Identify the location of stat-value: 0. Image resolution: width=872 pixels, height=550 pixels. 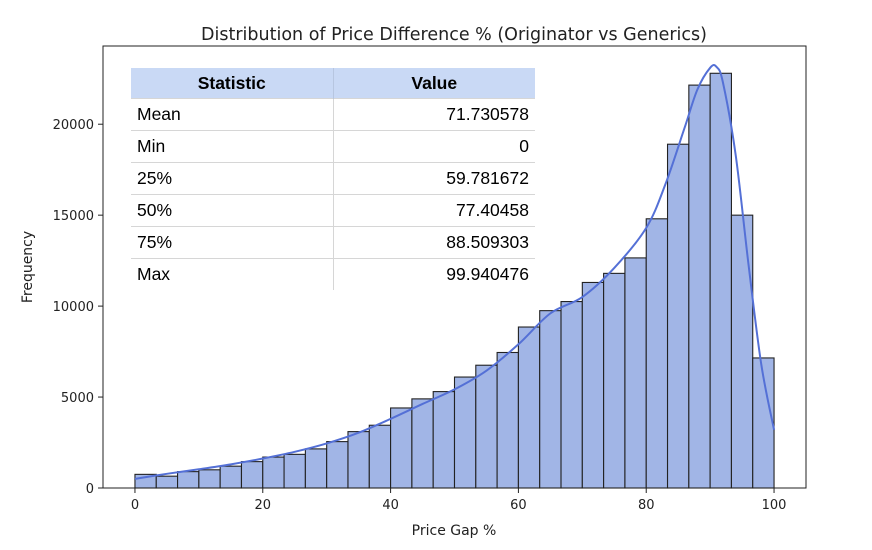
(434, 146).